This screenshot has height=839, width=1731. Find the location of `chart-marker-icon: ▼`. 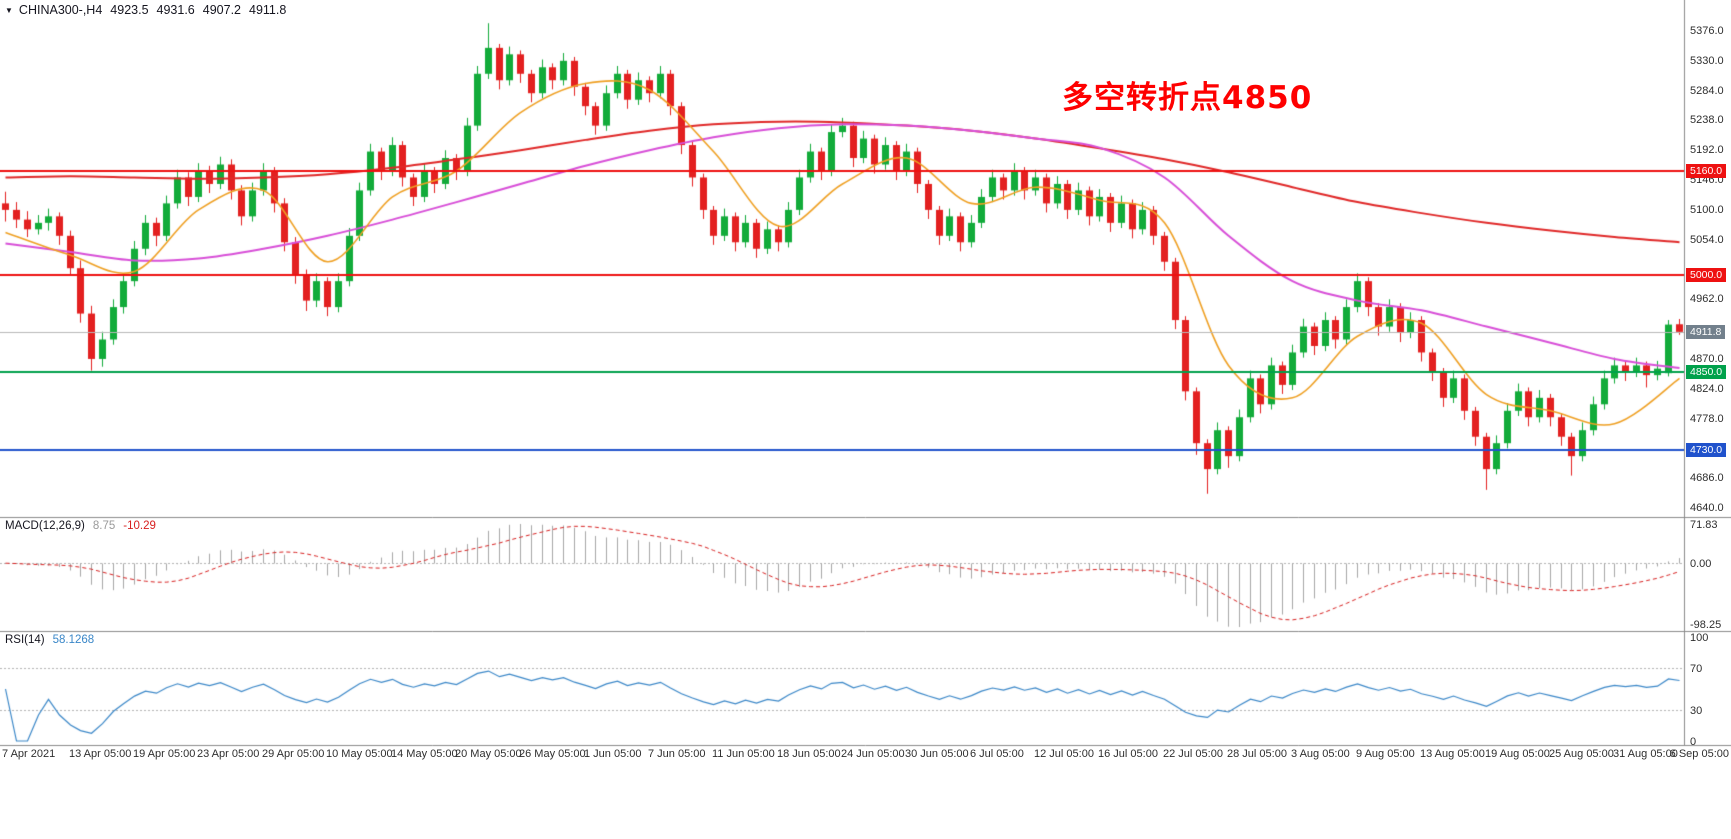

chart-marker-icon: ▼ is located at coordinates (9, 10).